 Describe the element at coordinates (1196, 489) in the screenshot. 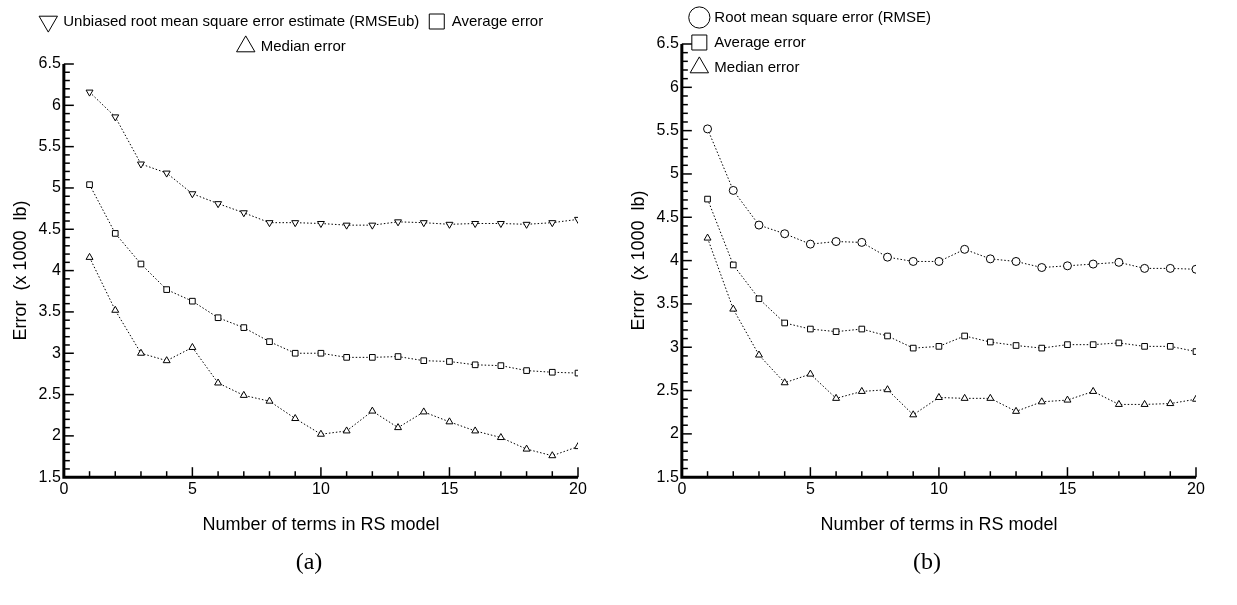

I see `x-tick-label: 20` at that location.